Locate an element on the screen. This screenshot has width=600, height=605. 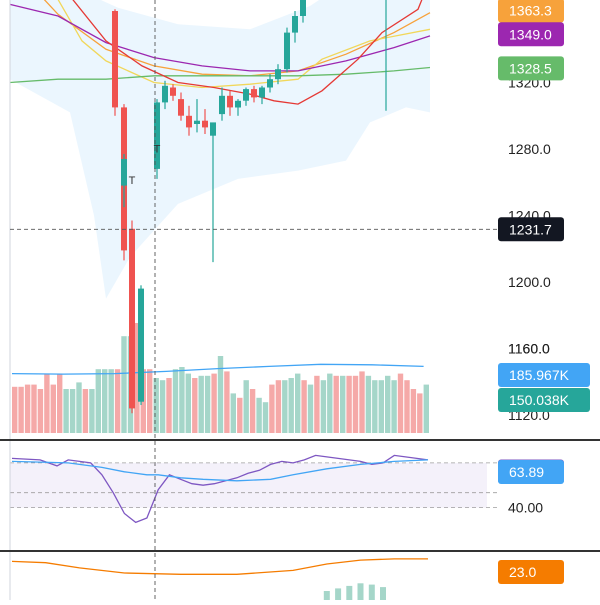
moving-average-purple is located at coordinates (220, 37).